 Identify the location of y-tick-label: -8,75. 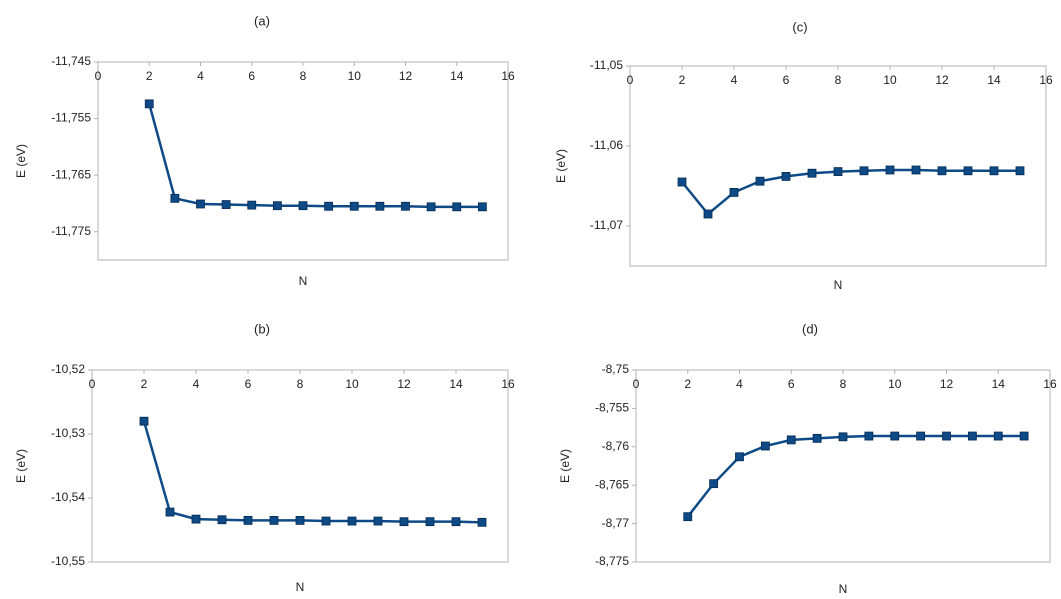
(616, 369).